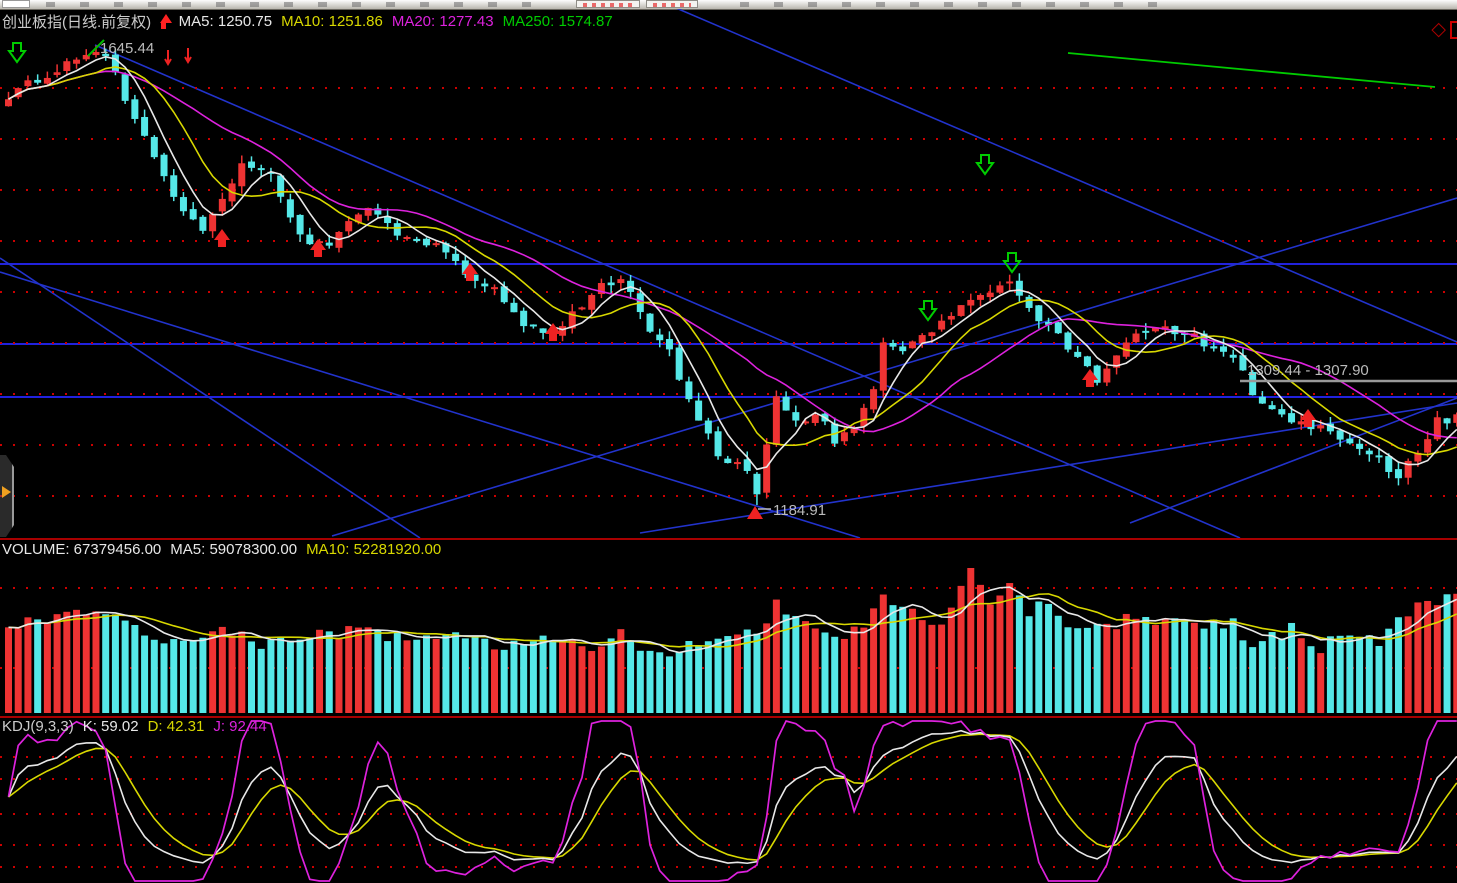 This screenshot has width=1457, height=883. Describe the element at coordinates (1438, 29) in the screenshot. I see `diamond-icon: ◇` at that location.